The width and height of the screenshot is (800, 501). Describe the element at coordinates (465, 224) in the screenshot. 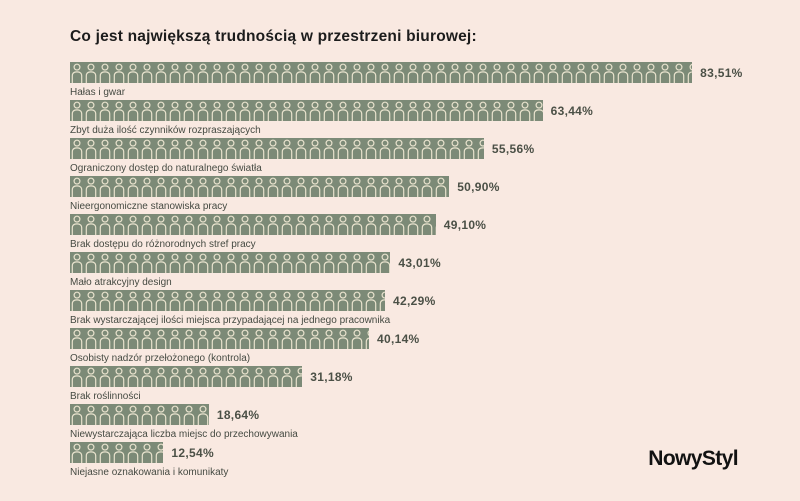

I see `value-label: 49,10%` at that location.